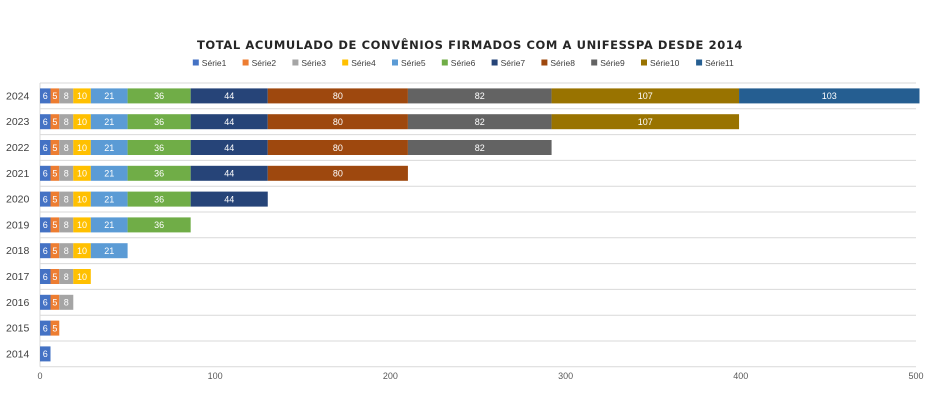  Describe the element at coordinates (18, 122) in the screenshot. I see `category-label: 2023` at that location.